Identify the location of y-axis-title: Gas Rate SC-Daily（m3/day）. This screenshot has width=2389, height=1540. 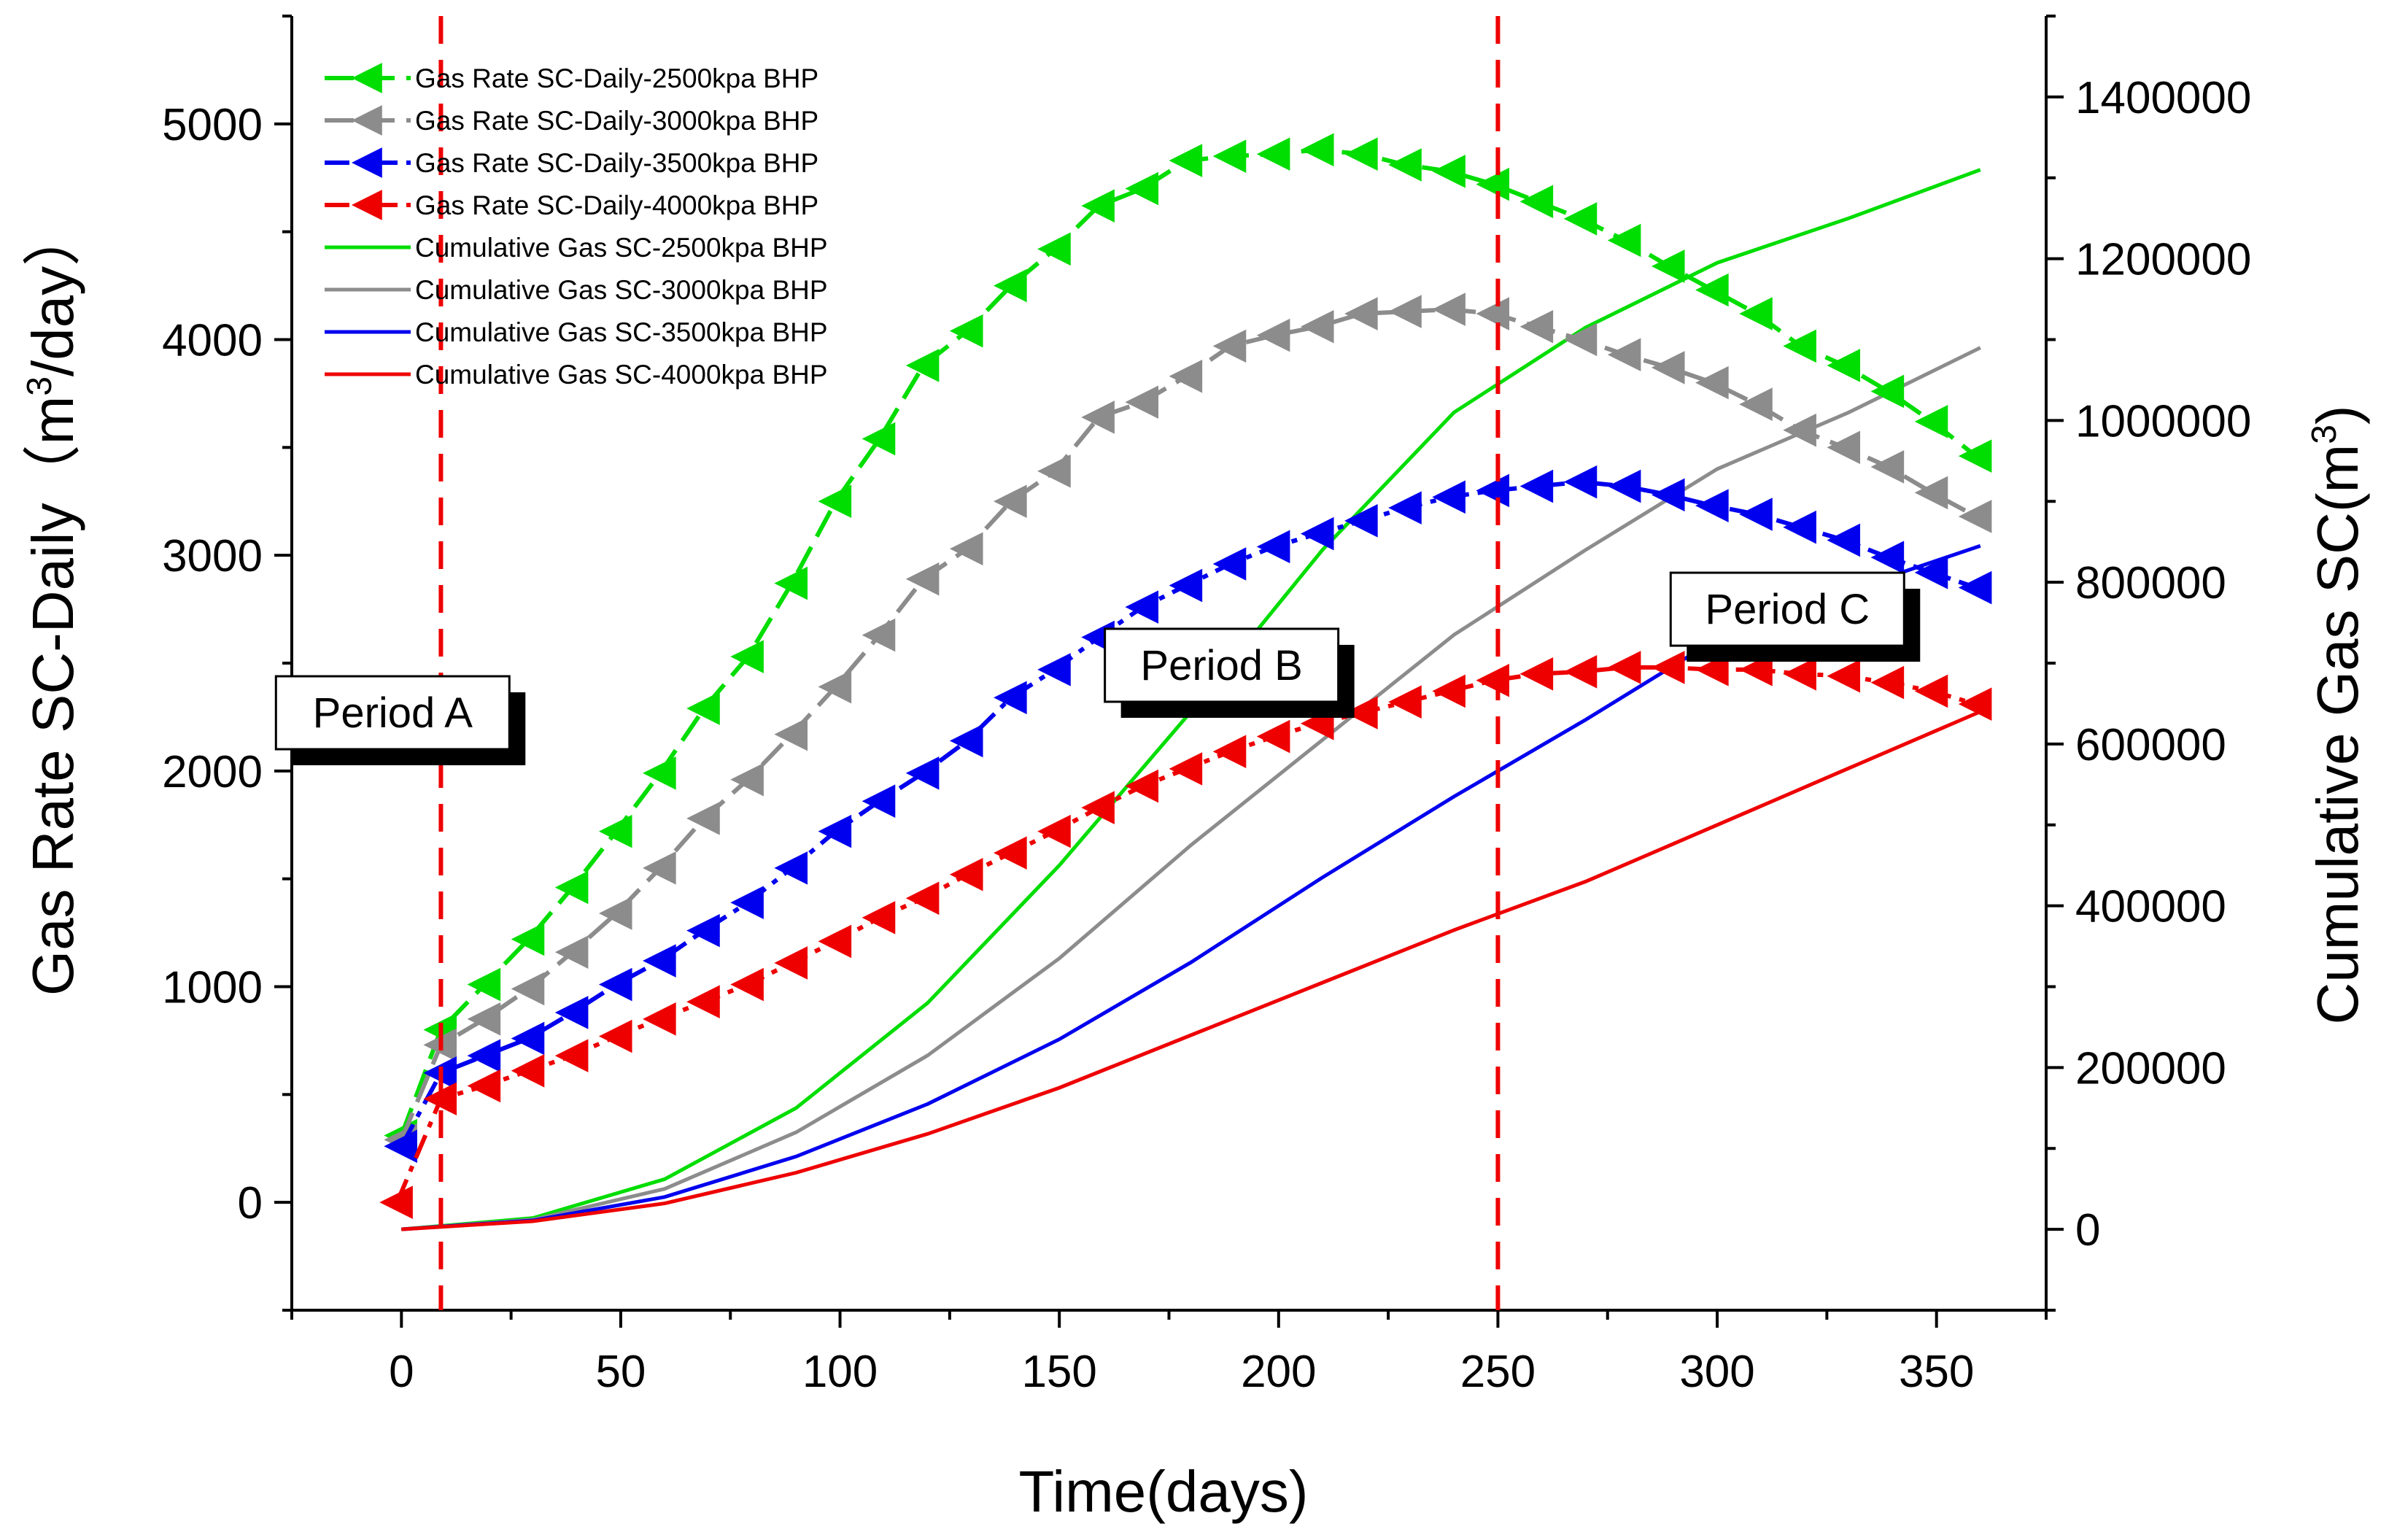
(52, 602).